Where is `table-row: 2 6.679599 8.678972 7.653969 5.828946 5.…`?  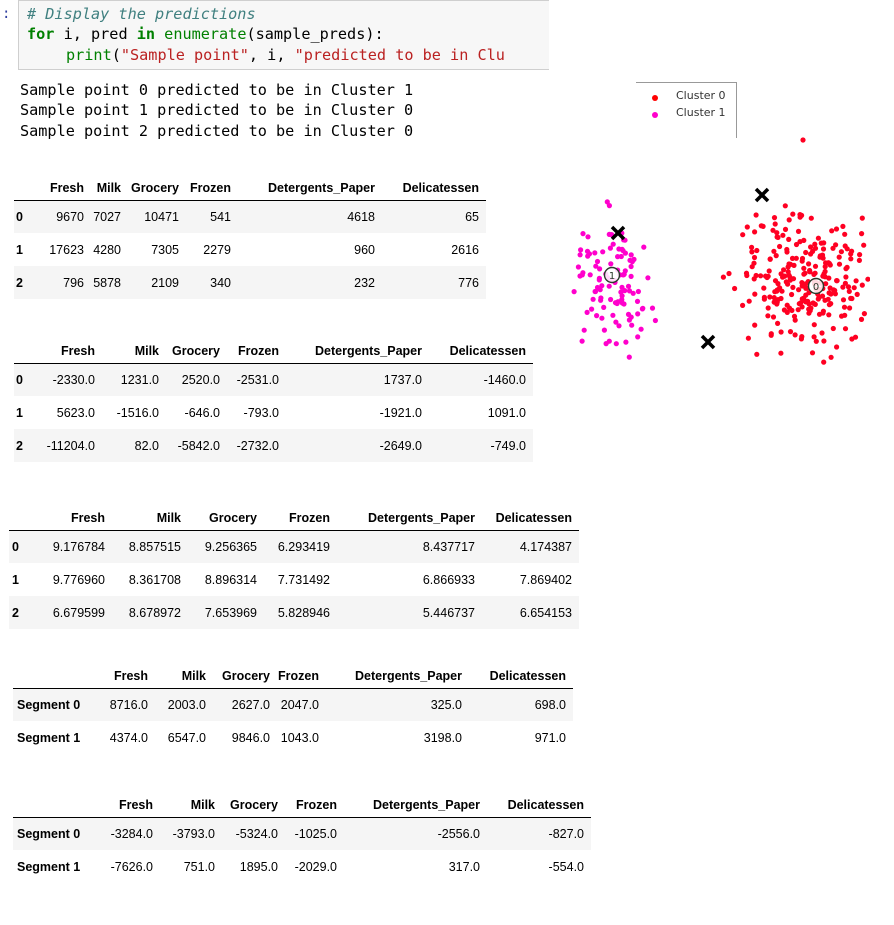 table-row: 2 6.679599 8.678972 7.653969 5.828946 5.… is located at coordinates (294, 612).